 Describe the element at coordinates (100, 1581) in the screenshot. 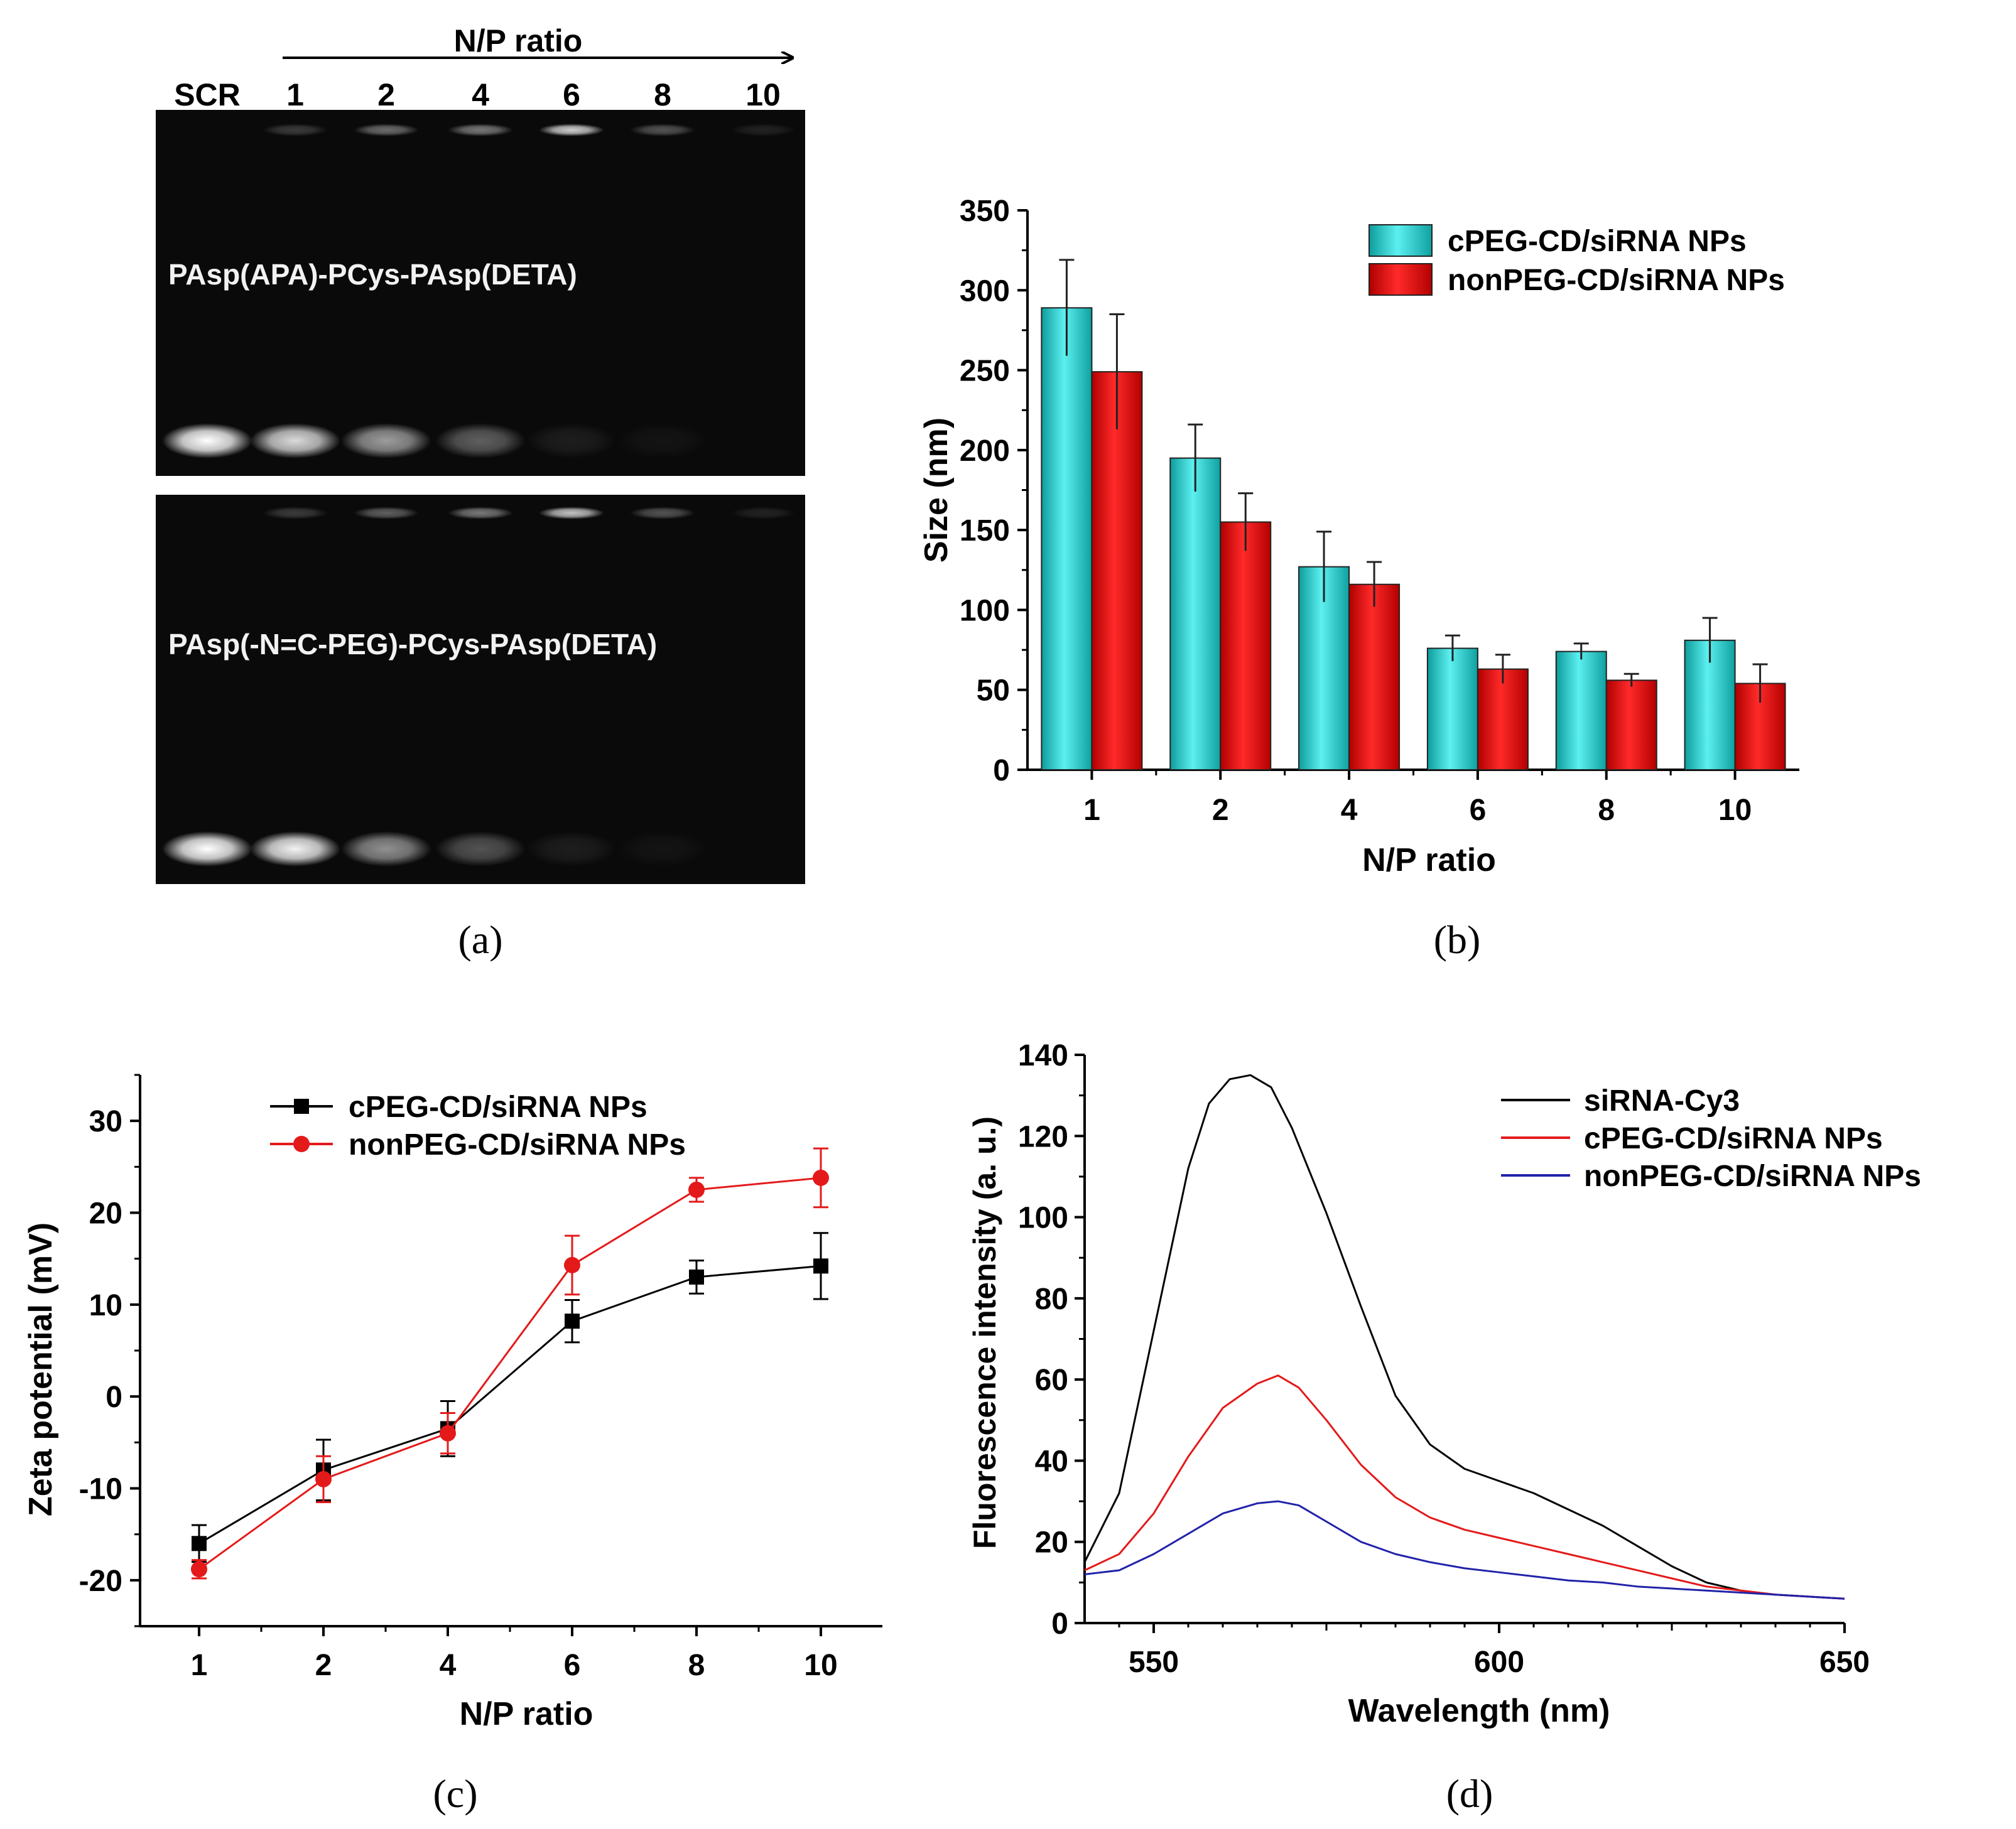

I see `chart-c-y-tick-label: -20` at that location.